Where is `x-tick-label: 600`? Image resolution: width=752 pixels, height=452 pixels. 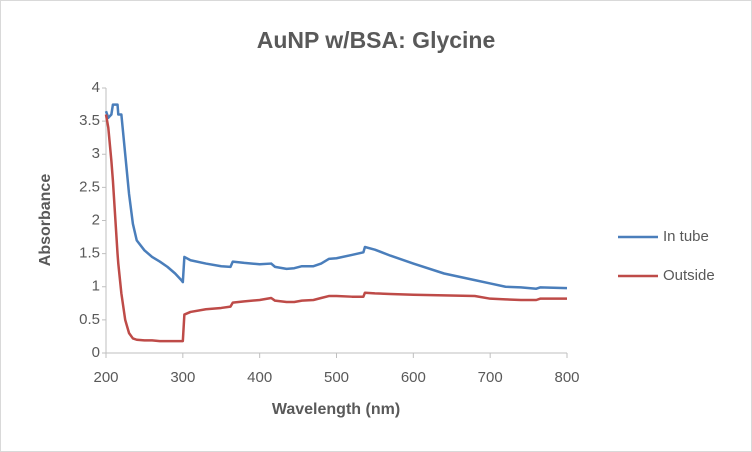
x-tick-label: 600 is located at coordinates (413, 377).